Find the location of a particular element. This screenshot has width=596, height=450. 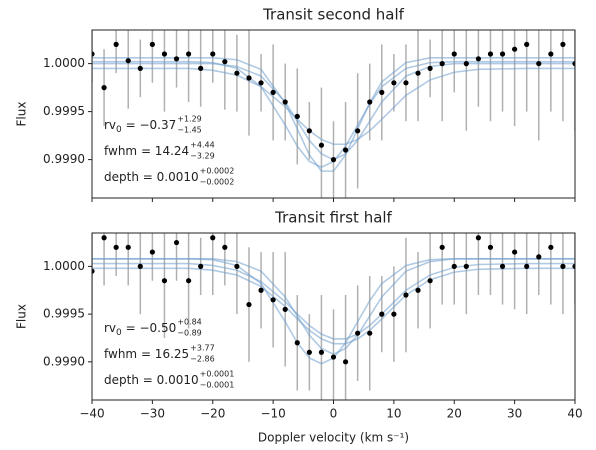

annotation-upper: +4.44 is located at coordinates (202, 145).